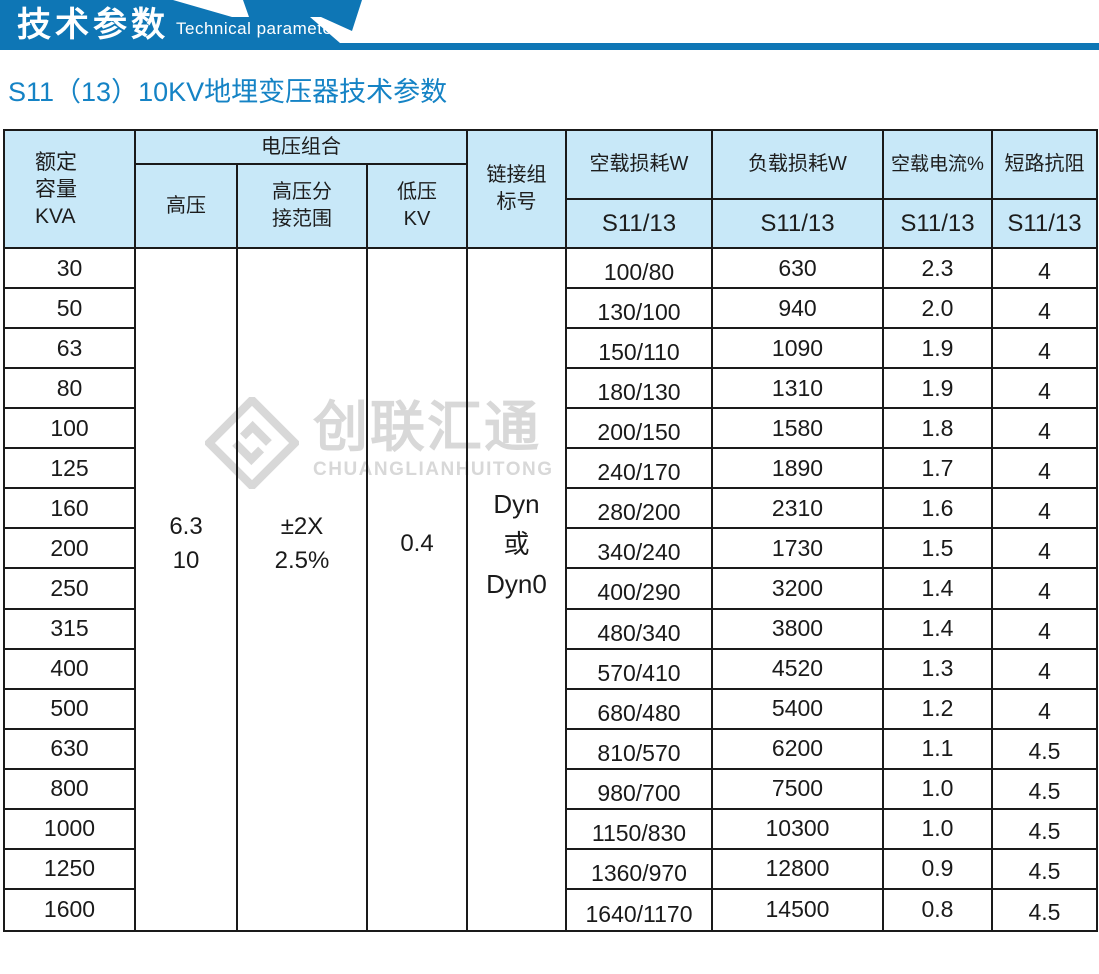 Image resolution: width=1099 pixels, height=974 pixels. What do you see at coordinates (69, 830) in the screenshot?
I see `capacity-cell: 1000` at bounding box center [69, 830].